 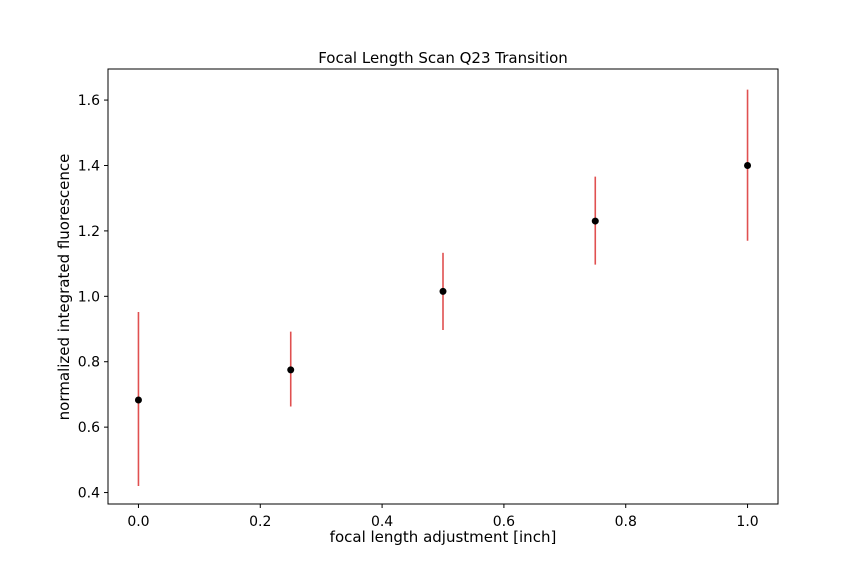 I want to click on y-axis-ticks: 0.4 0.6 0.8 1.0 1.2 1.4 1.6, so click(x=93, y=297).